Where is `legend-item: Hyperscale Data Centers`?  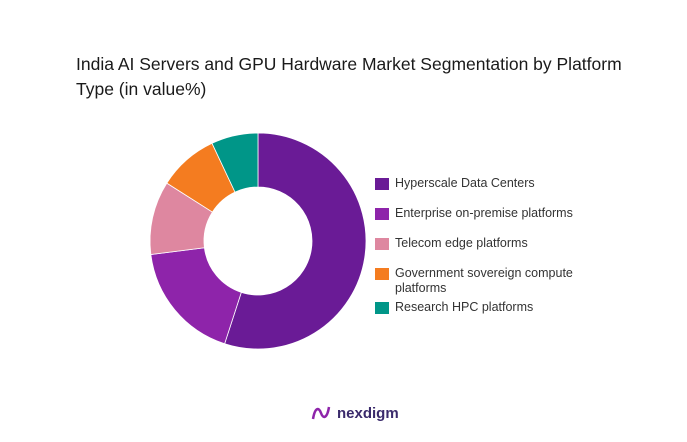 legend-item: Hyperscale Data Centers is located at coordinates (497, 183).